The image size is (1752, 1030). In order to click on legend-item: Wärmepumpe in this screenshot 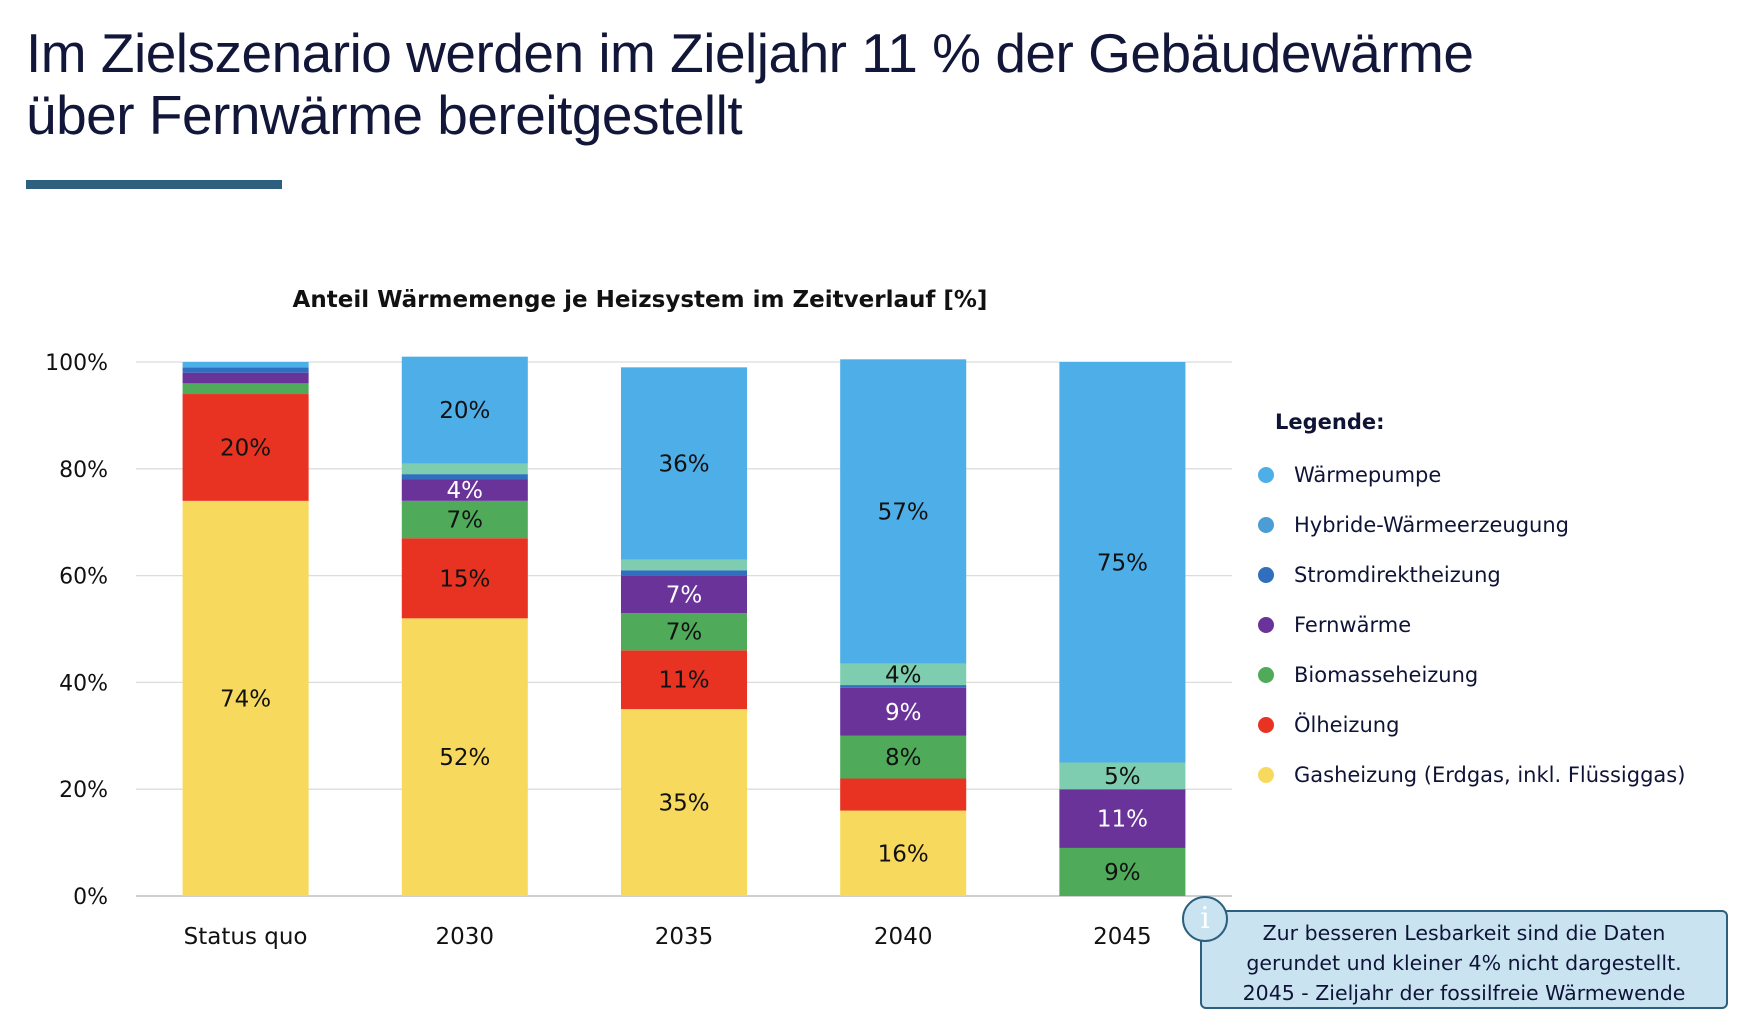, I will do `click(1471, 475)`.